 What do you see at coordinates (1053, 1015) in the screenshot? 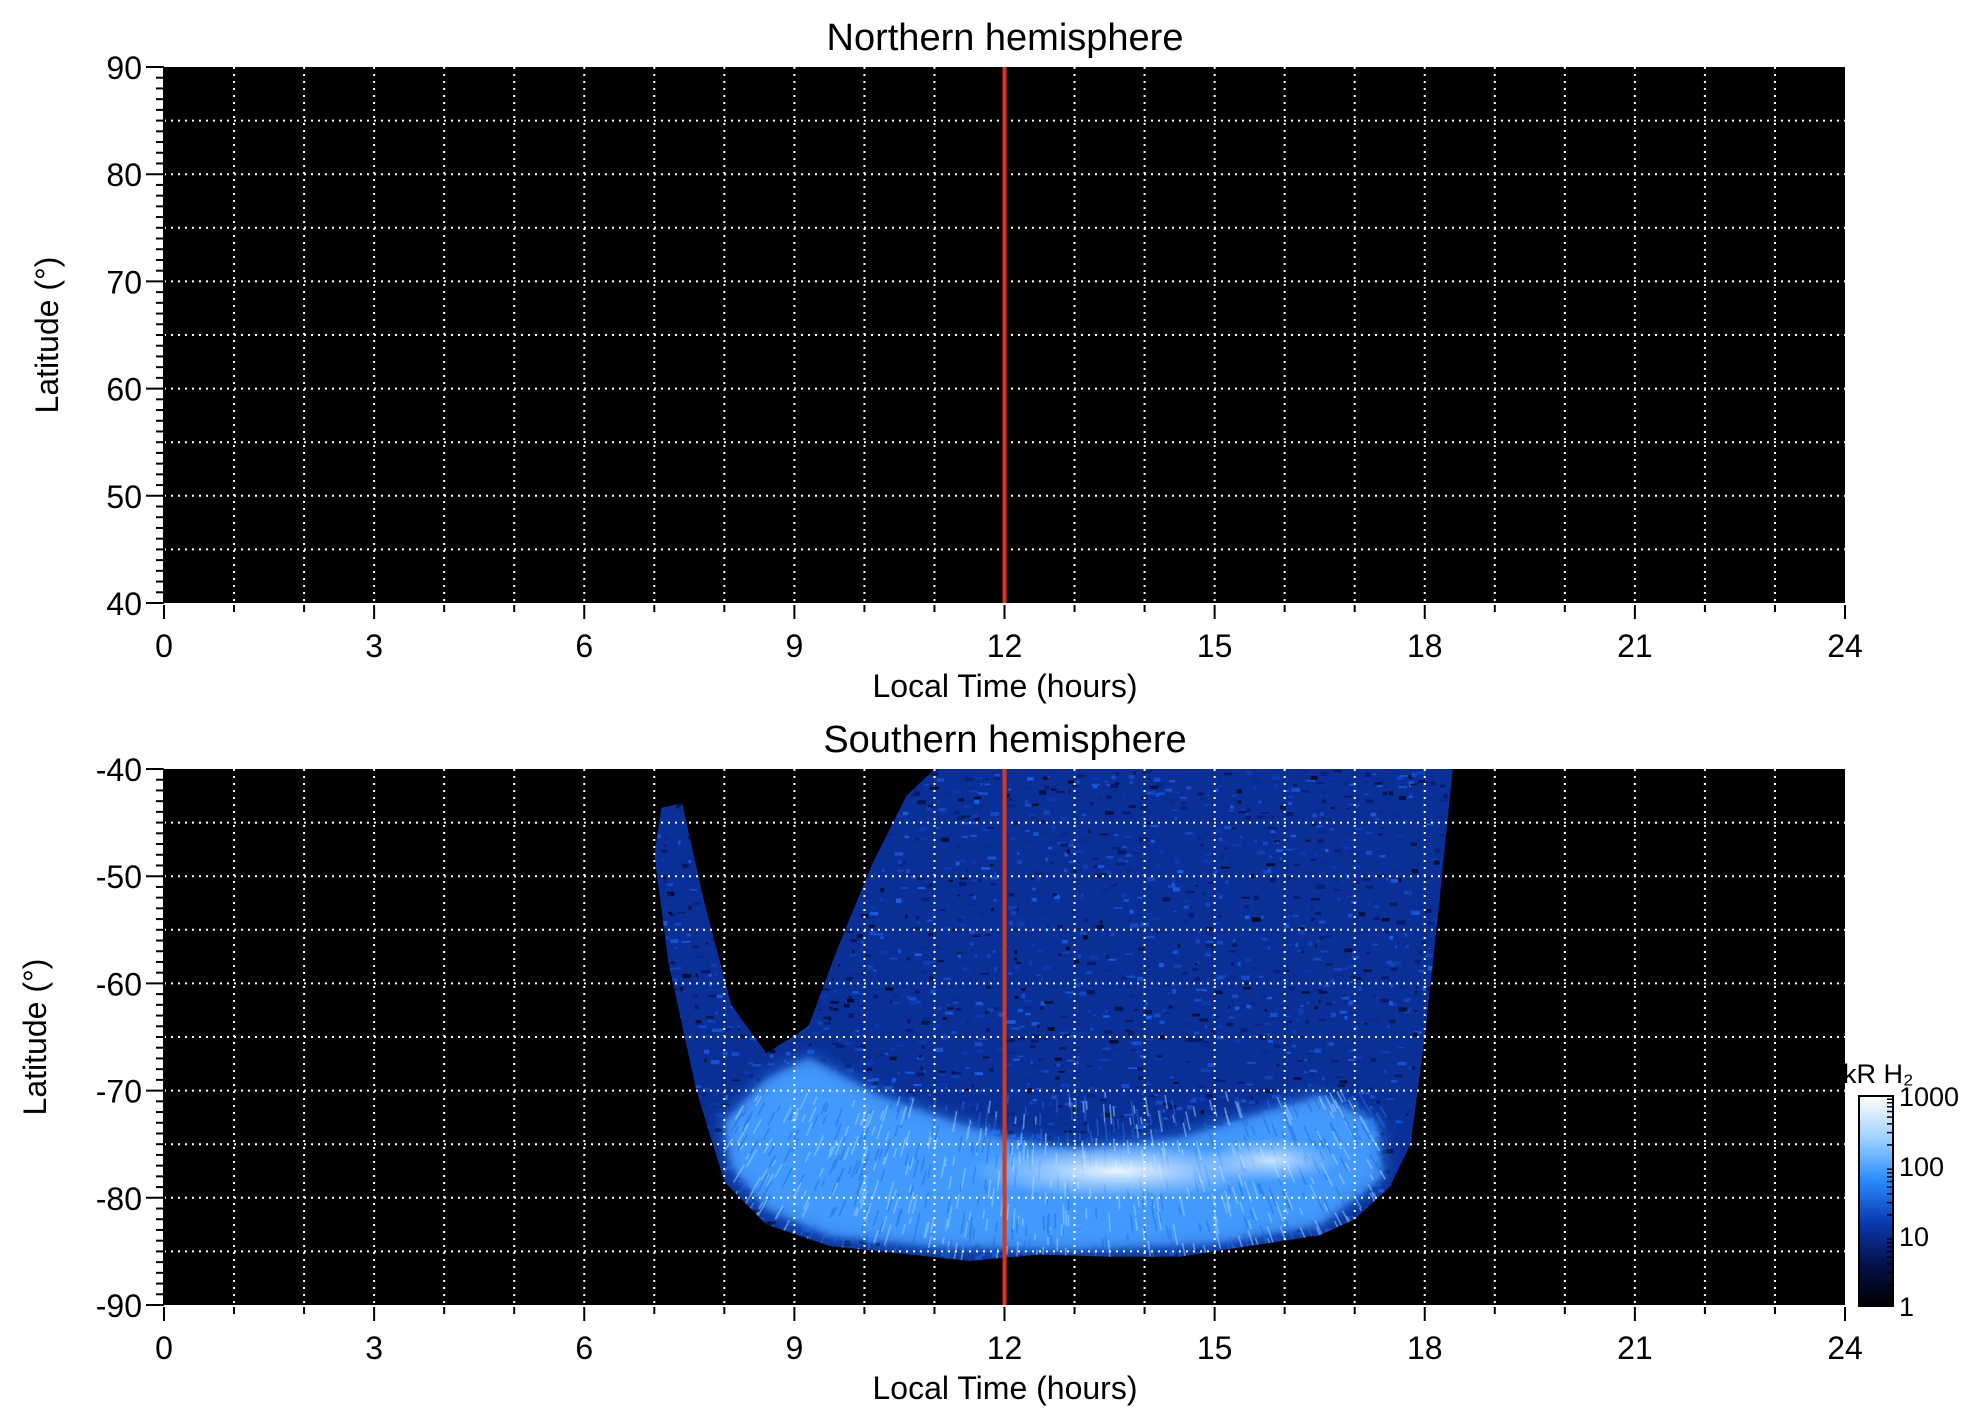
I see `emission-layer` at bounding box center [1053, 1015].